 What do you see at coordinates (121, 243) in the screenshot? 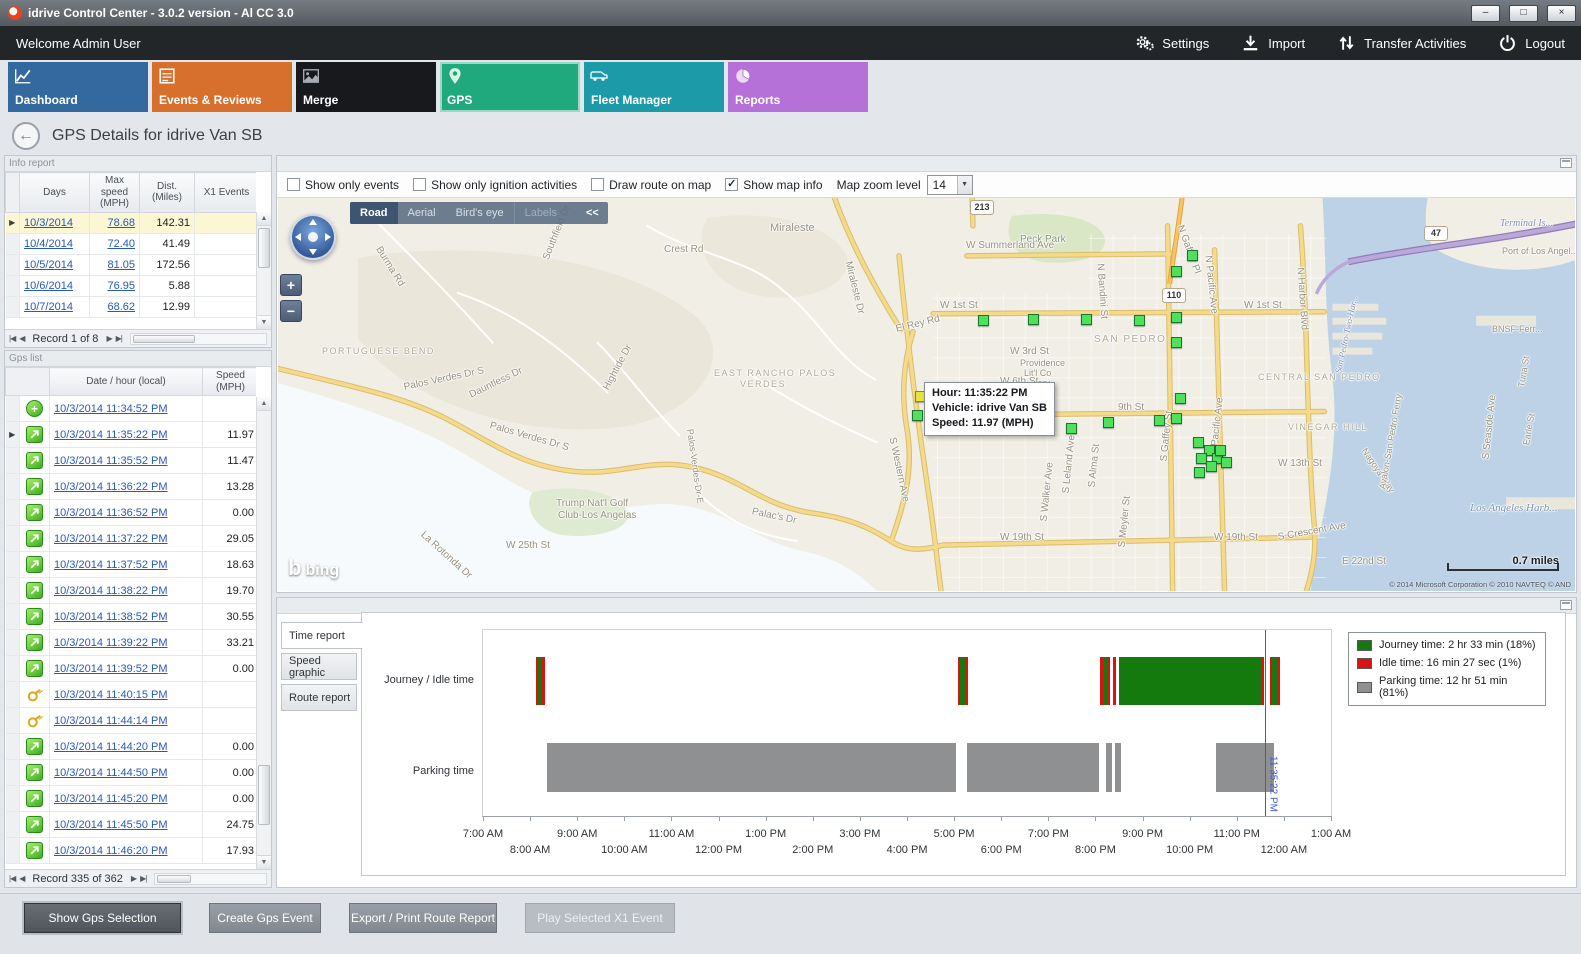
I see `max-speed-link: 72.40` at bounding box center [121, 243].